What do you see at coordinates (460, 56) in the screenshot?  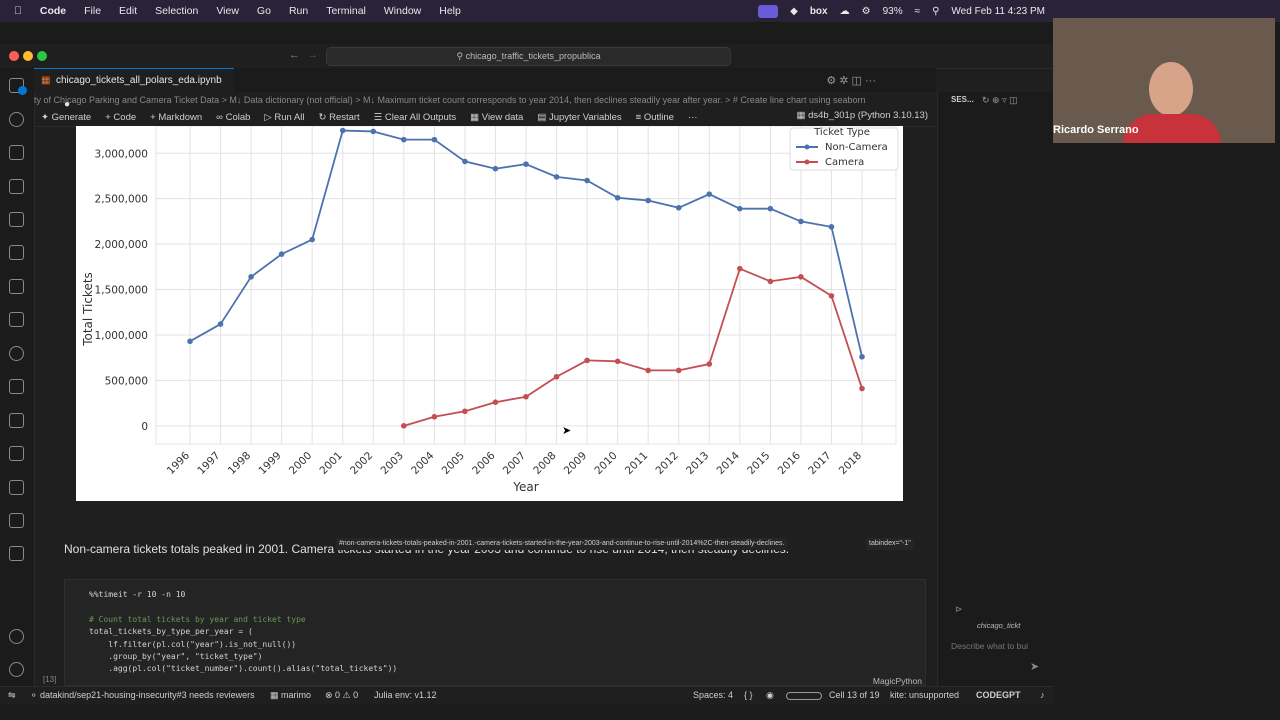 I see `search-icon: ⚲` at bounding box center [460, 56].